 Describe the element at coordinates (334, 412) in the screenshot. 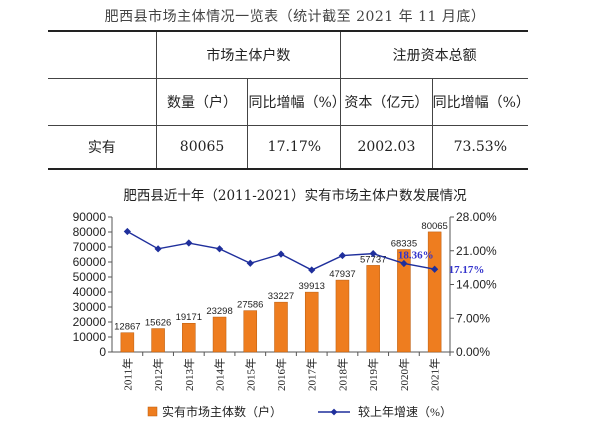

I see `legend-line-marker` at that location.